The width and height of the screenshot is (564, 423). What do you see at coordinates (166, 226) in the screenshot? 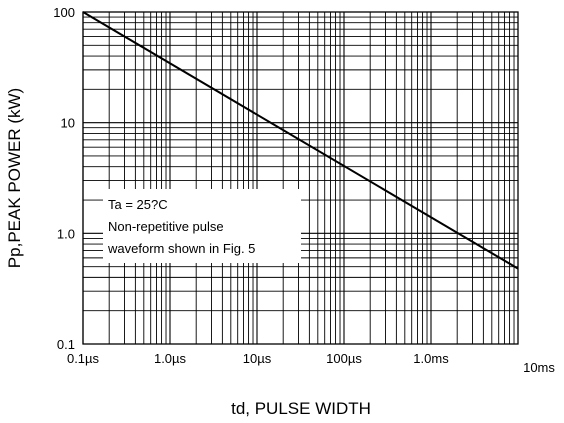
I see `annotation-line-2: Non-repetitive pulse` at bounding box center [166, 226].